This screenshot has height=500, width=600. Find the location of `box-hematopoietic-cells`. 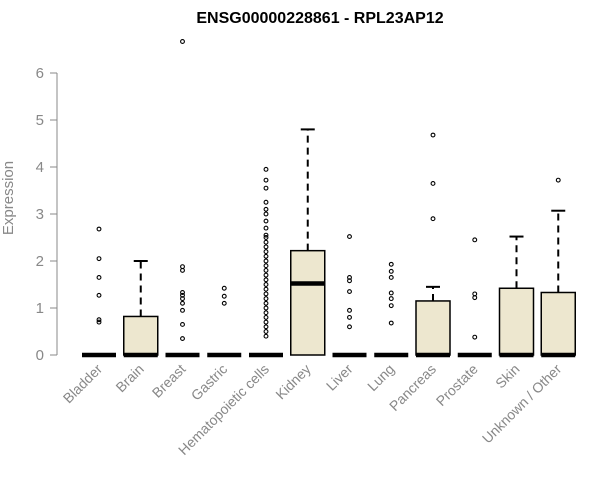

box-hematopoietic-cells is located at coordinates (266, 262).